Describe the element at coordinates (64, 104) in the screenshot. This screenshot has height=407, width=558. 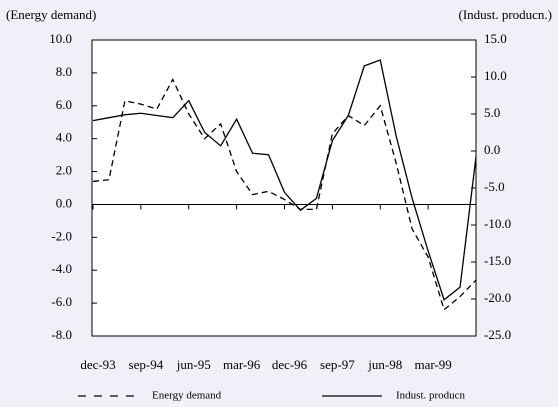
I see `y-tick-label: 6.0` at that location.